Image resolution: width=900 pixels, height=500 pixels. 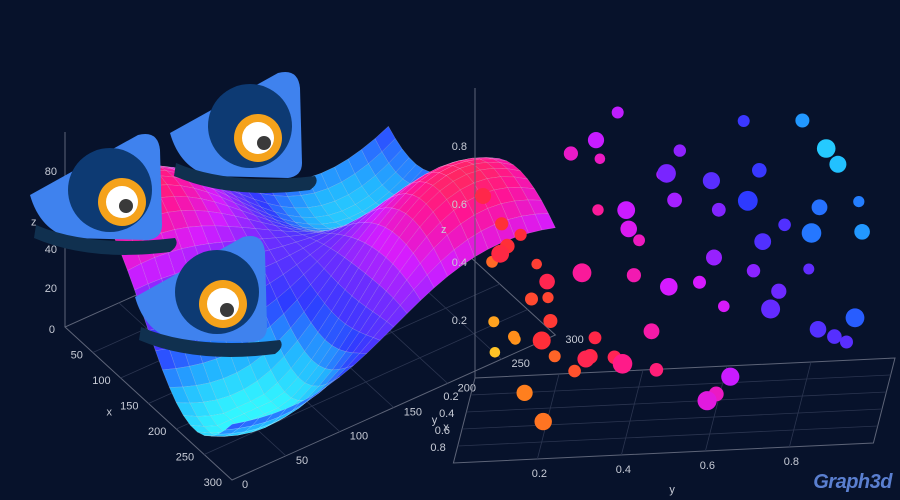 What do you see at coordinates (623, 470) in the screenshot?
I see `scatter-y-tick-label: 0.4` at bounding box center [623, 470].